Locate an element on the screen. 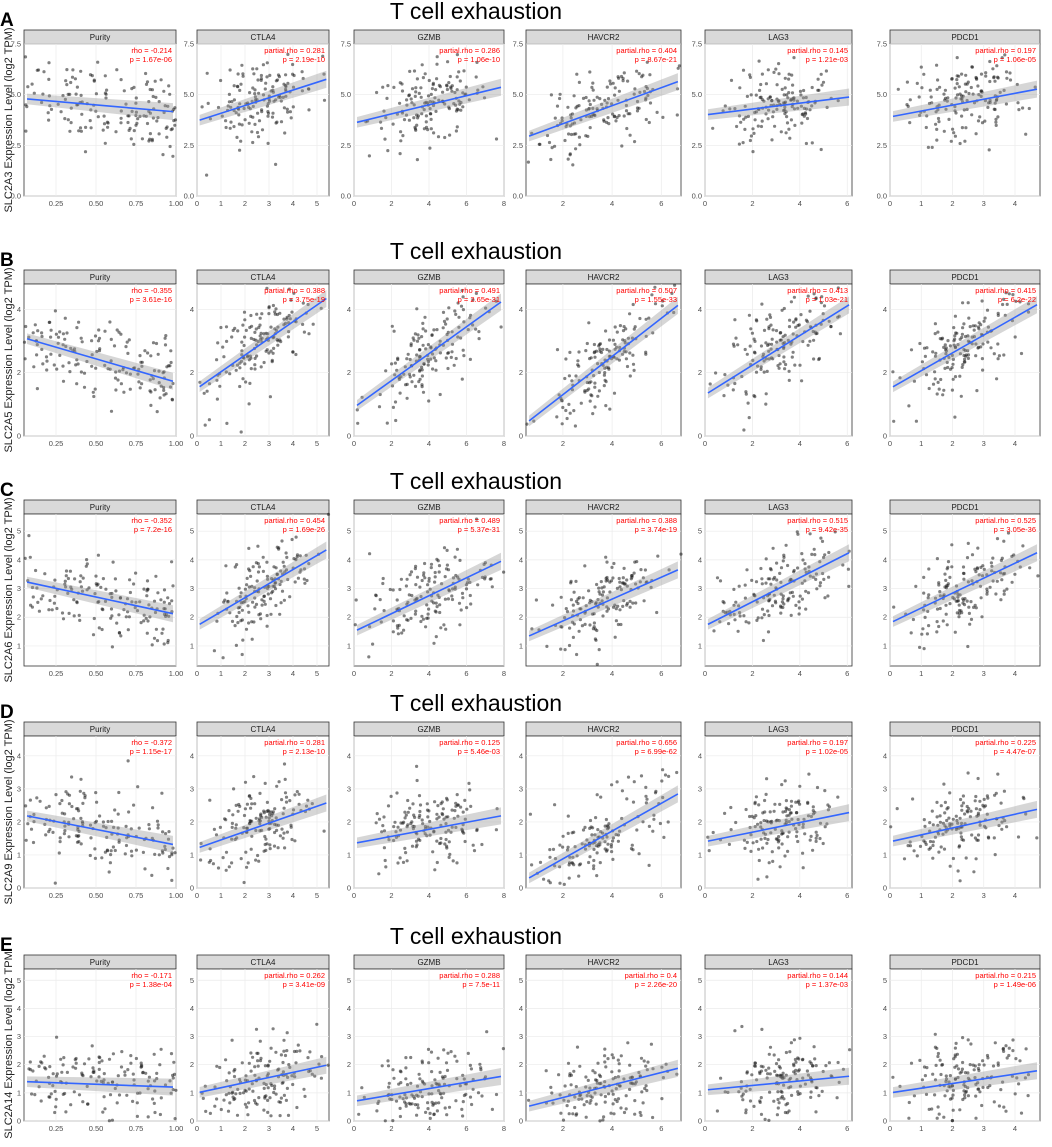 Image resolution: width=1052 pixels, height=1147 pixels. rho-annotation: partial.rho = 0.525 is located at coordinates (1005, 520).